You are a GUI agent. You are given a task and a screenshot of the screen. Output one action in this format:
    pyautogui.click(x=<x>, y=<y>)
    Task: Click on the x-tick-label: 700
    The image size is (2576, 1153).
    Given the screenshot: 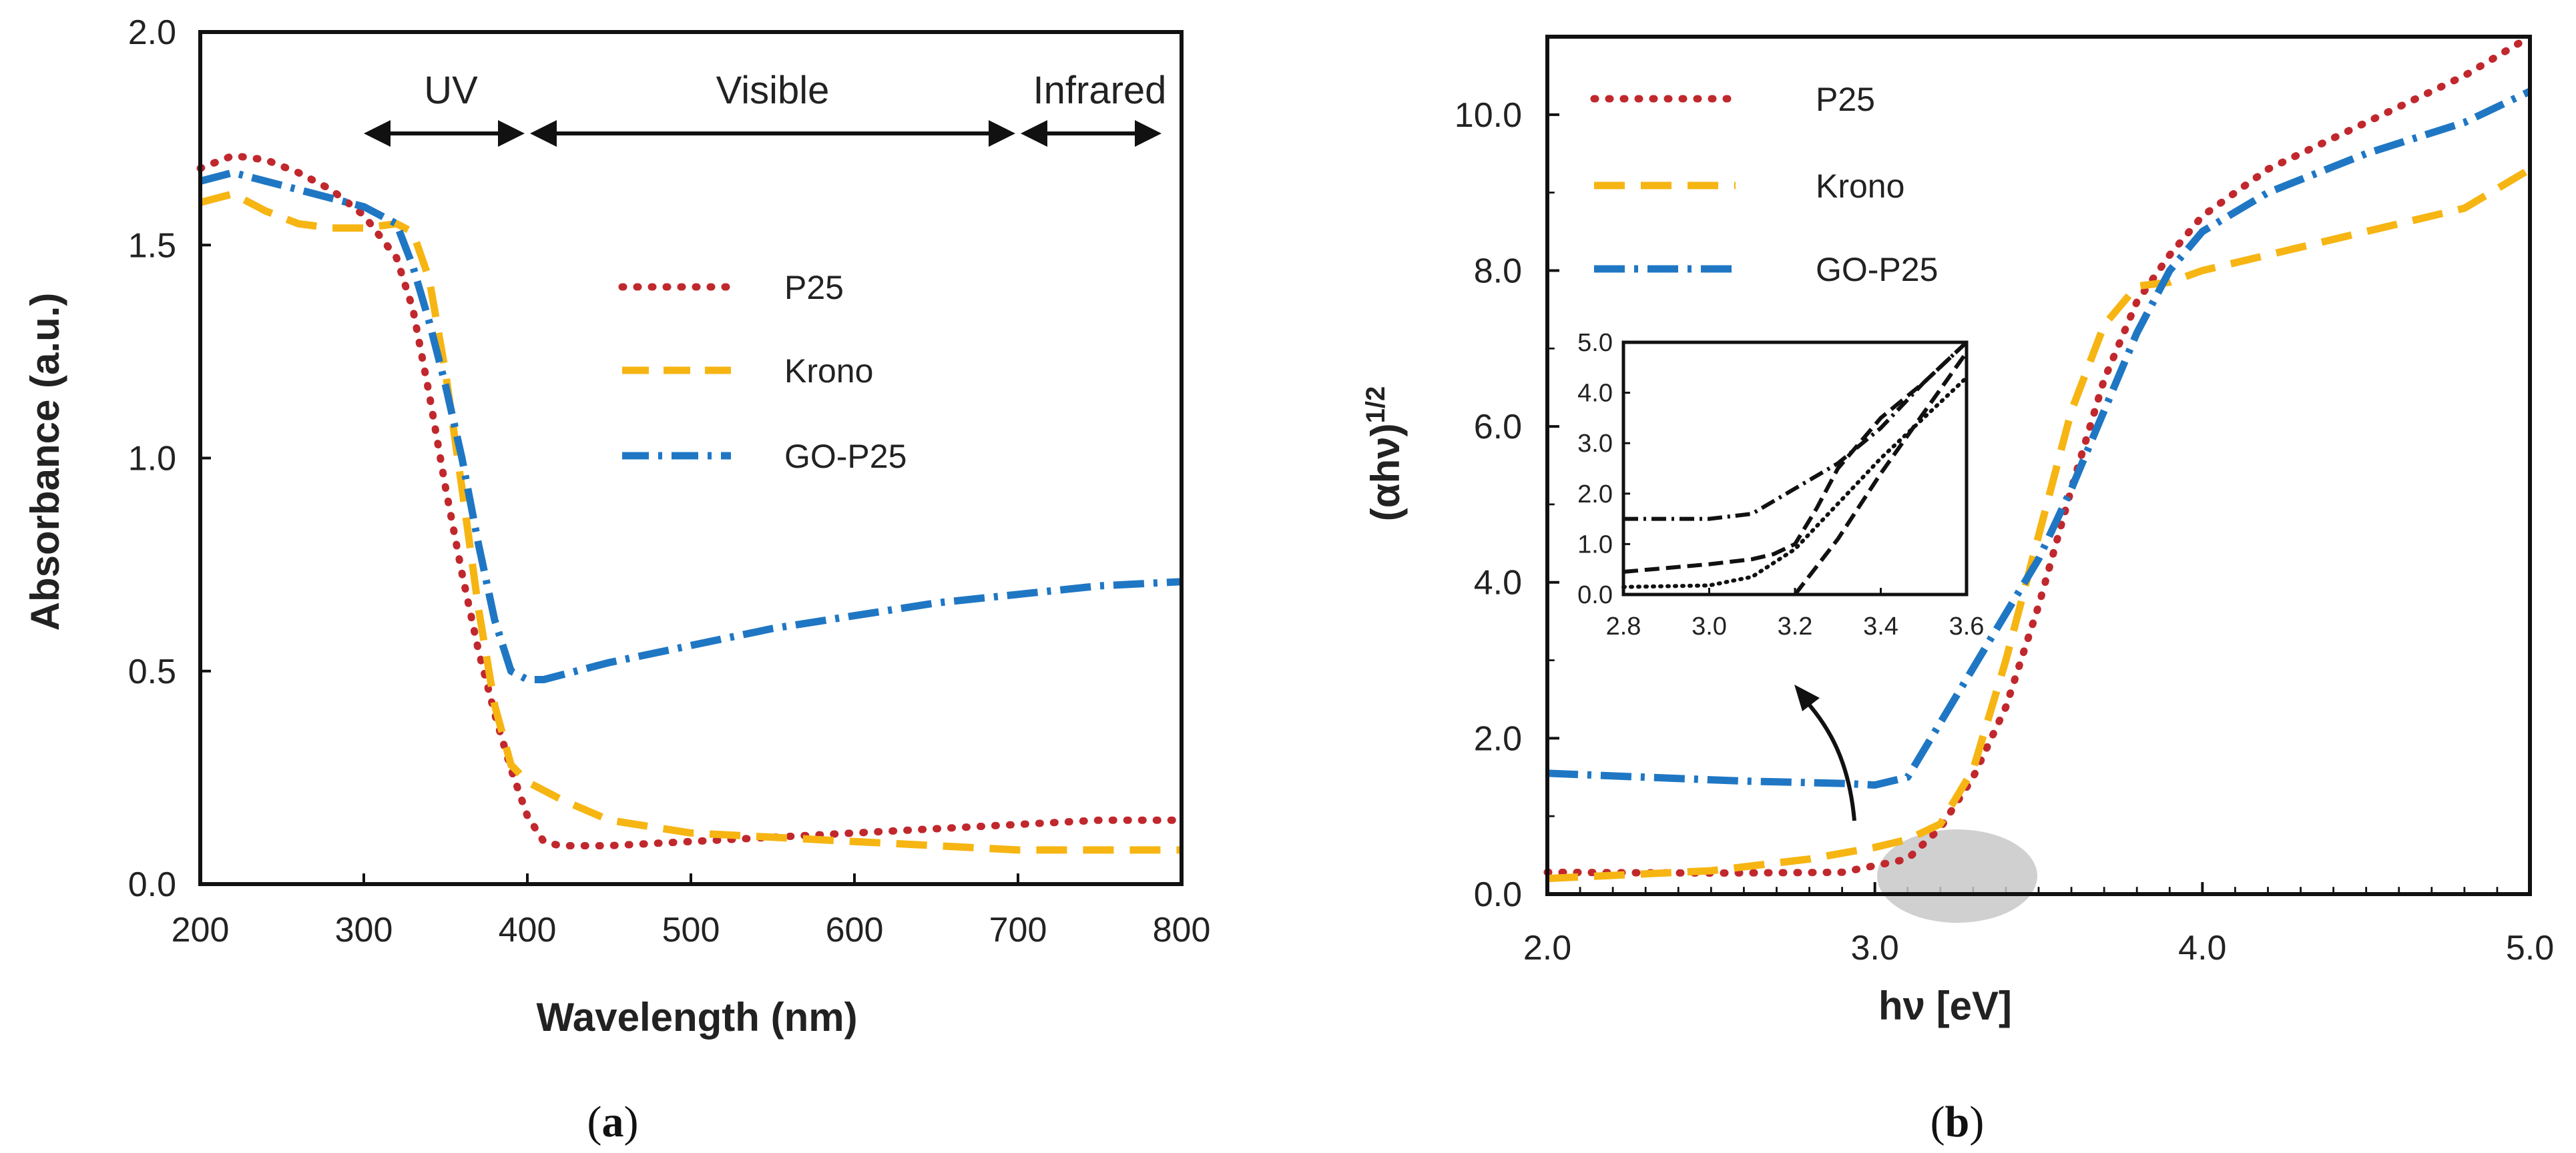 What is the action you would take?
    pyautogui.click(x=1018, y=930)
    